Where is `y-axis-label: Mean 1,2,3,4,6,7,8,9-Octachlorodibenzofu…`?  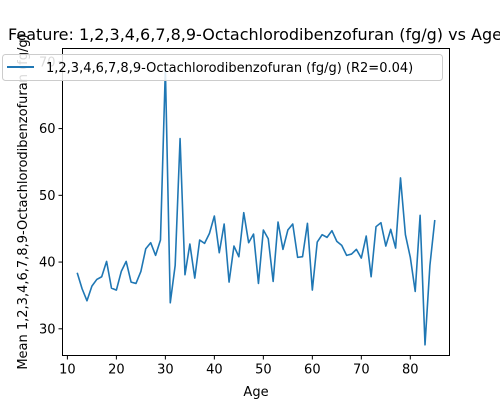
y-axis-label: Mean 1,2,3,4,6,7,8,9-Octachlorodibenzofu… is located at coordinates (23, 201).